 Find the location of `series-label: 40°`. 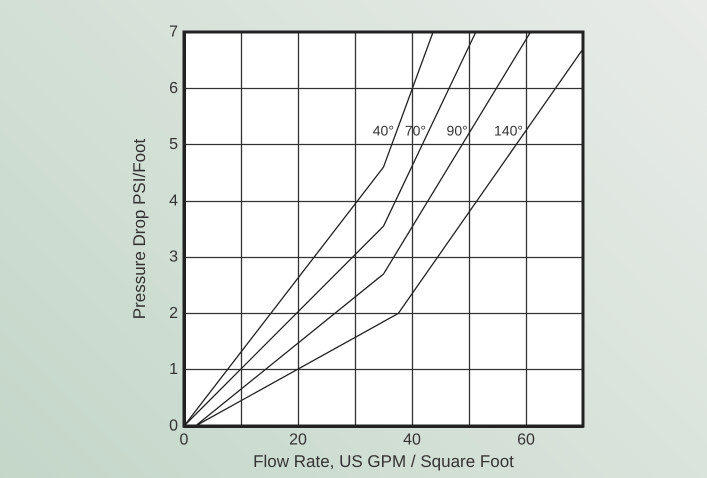

series-label: 40° is located at coordinates (383, 130).